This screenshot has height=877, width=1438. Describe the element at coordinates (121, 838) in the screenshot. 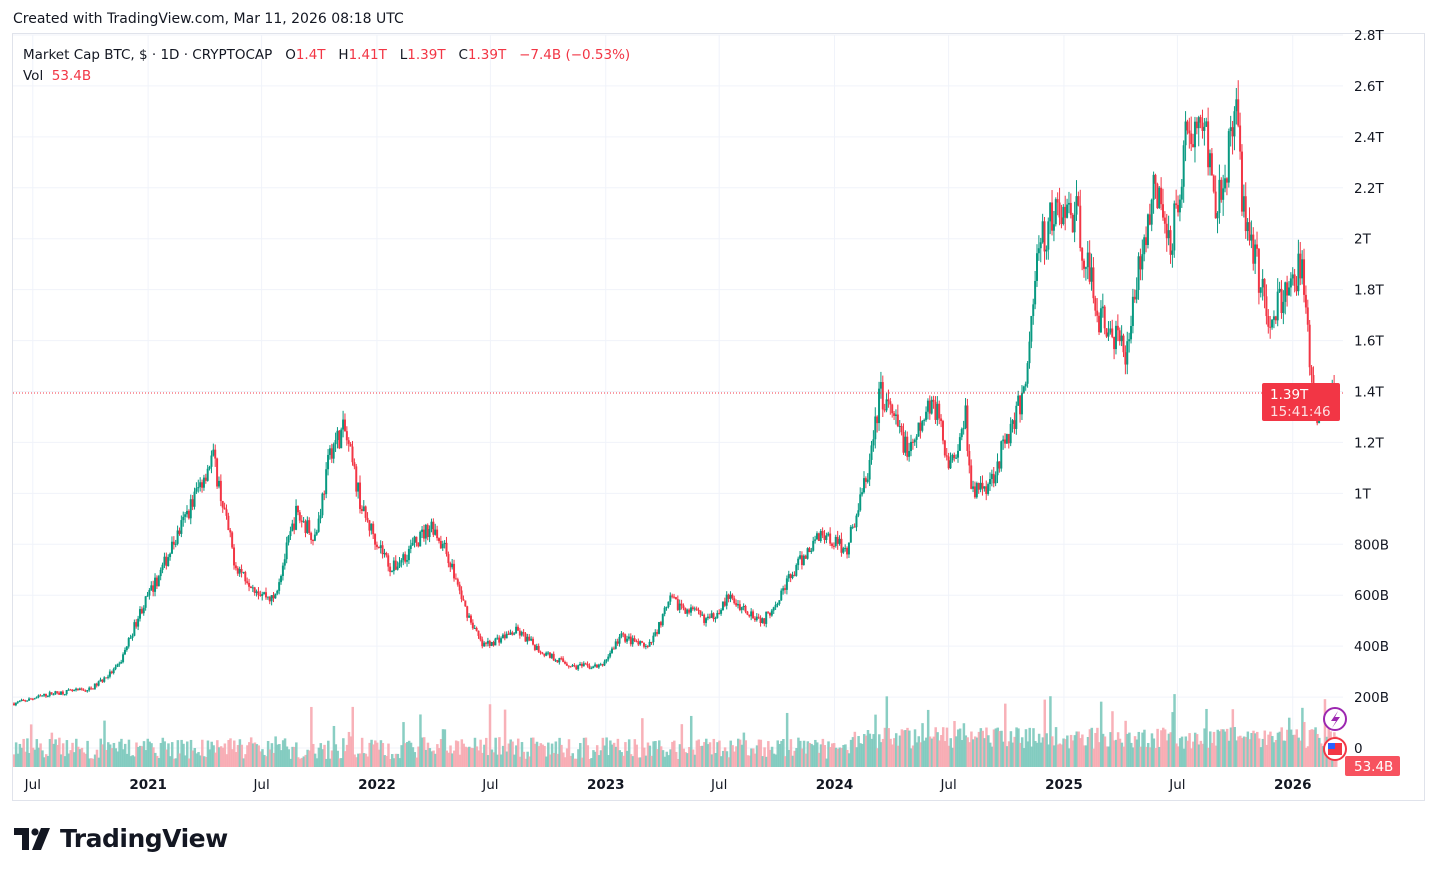

I see `tradingview-logo: TradingView` at that location.